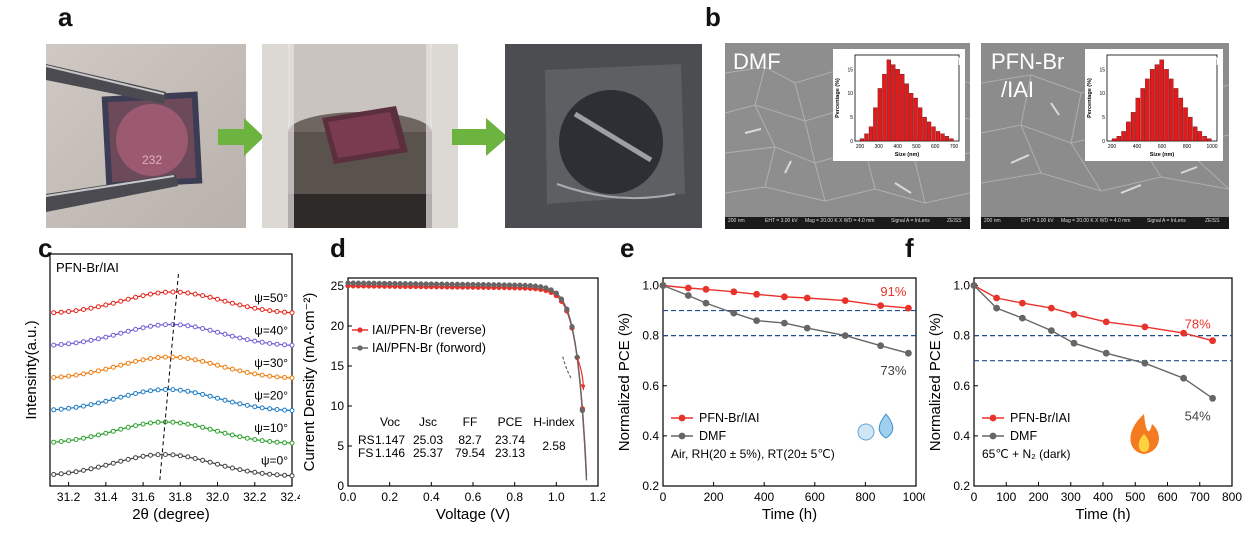 This screenshot has height=542, width=1260. Describe the element at coordinates (935, 382) in the screenshot. I see `y-axis-label: Normalized PCE (%)` at that location.